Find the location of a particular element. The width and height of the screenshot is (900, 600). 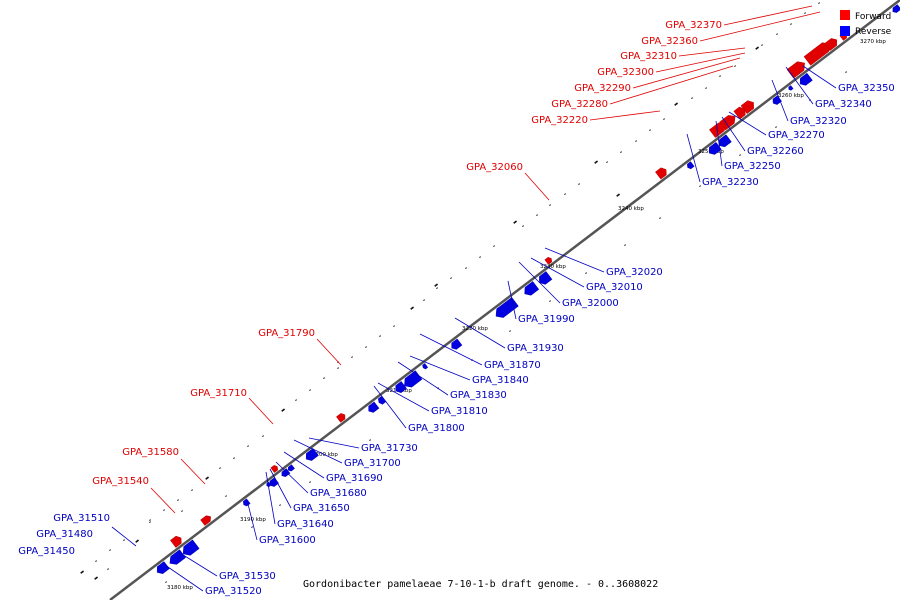

legend-reverse-swatch is located at coordinates (845, 31).